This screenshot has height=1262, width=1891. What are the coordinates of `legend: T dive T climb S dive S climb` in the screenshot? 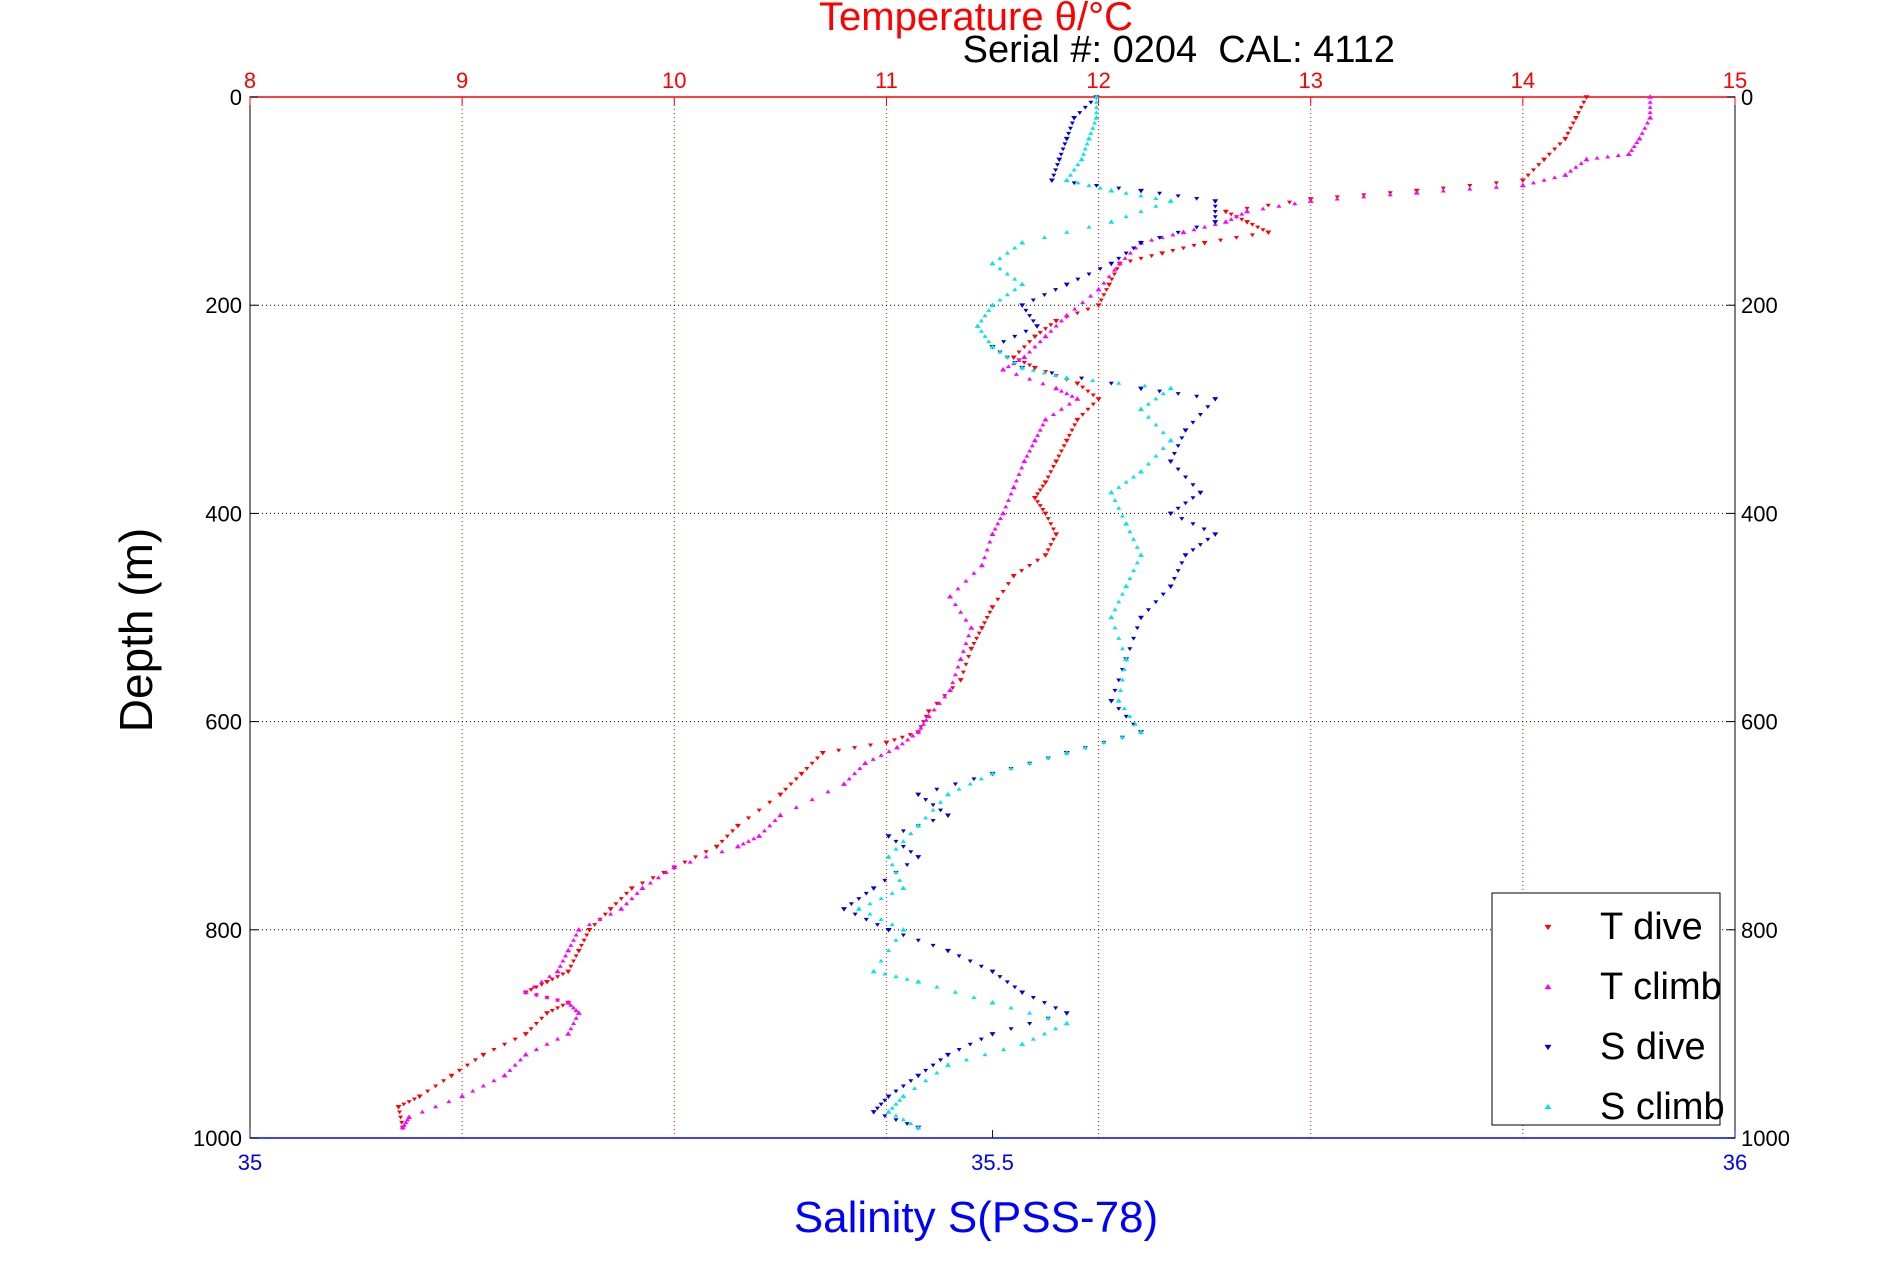 It's located at (1608, 1010).